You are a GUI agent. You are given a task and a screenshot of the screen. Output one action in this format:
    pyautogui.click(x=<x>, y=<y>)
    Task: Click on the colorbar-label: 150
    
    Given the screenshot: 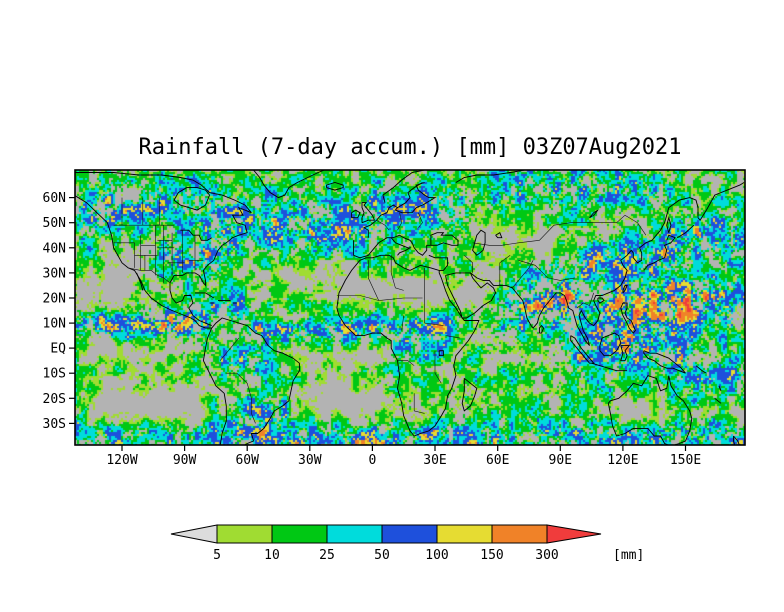 What is the action you would take?
    pyautogui.click(x=491, y=555)
    